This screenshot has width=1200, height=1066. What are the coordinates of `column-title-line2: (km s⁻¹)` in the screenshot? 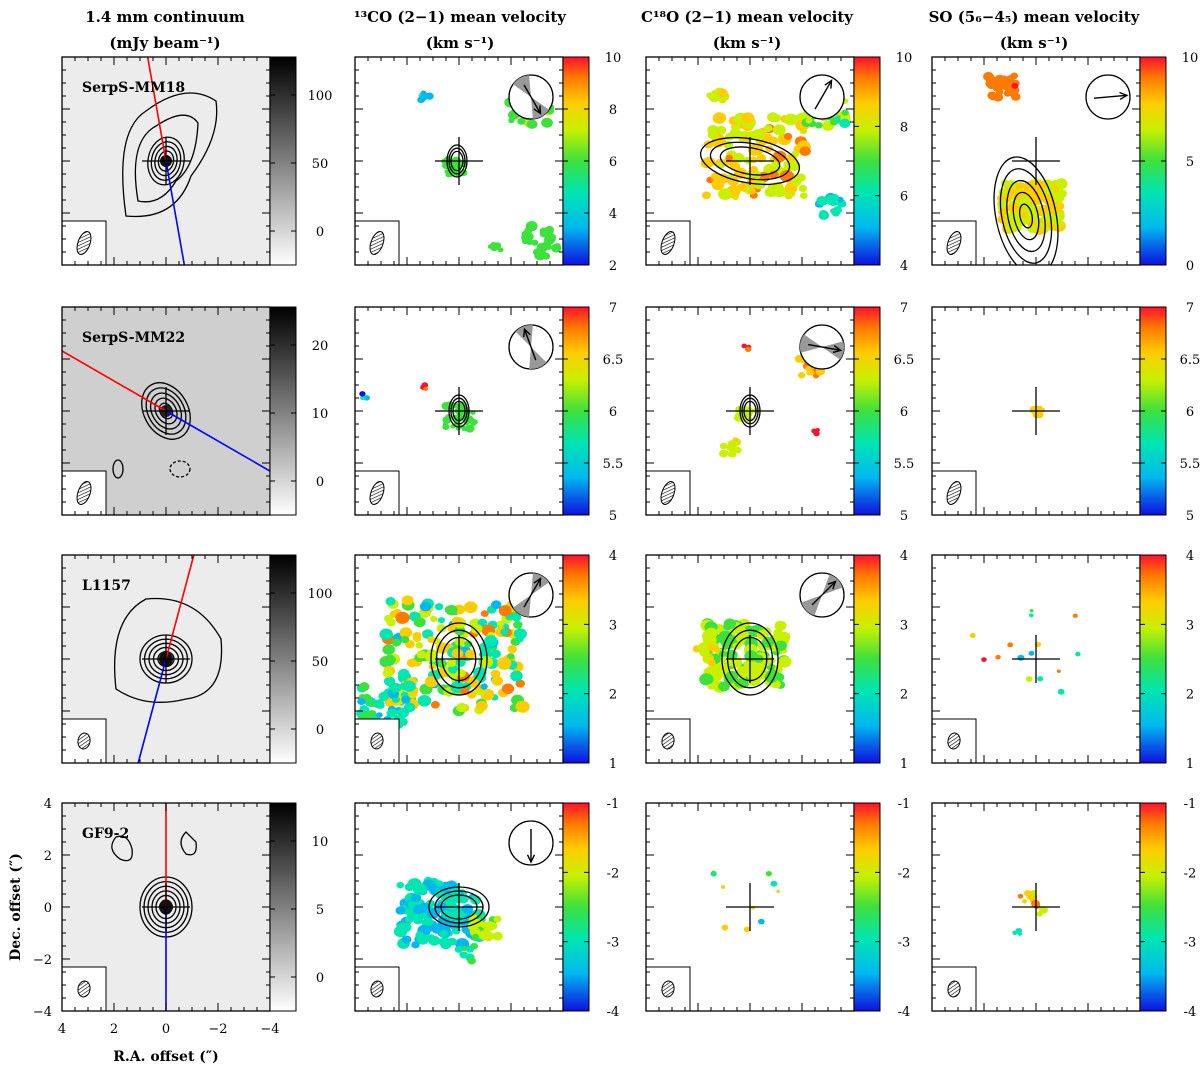 It's located at (1034, 43).